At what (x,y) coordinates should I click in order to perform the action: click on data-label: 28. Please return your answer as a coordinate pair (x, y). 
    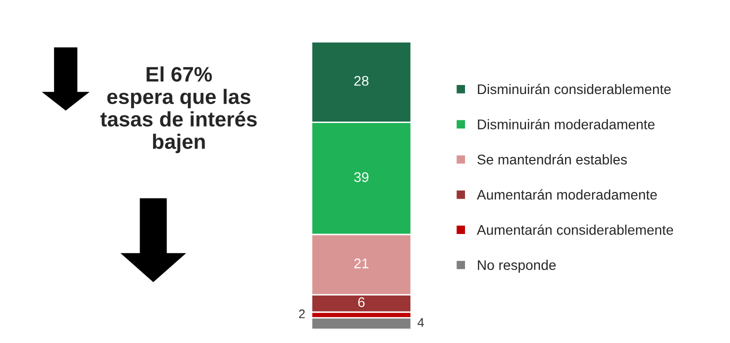
    Looking at the image, I should click on (361, 81).